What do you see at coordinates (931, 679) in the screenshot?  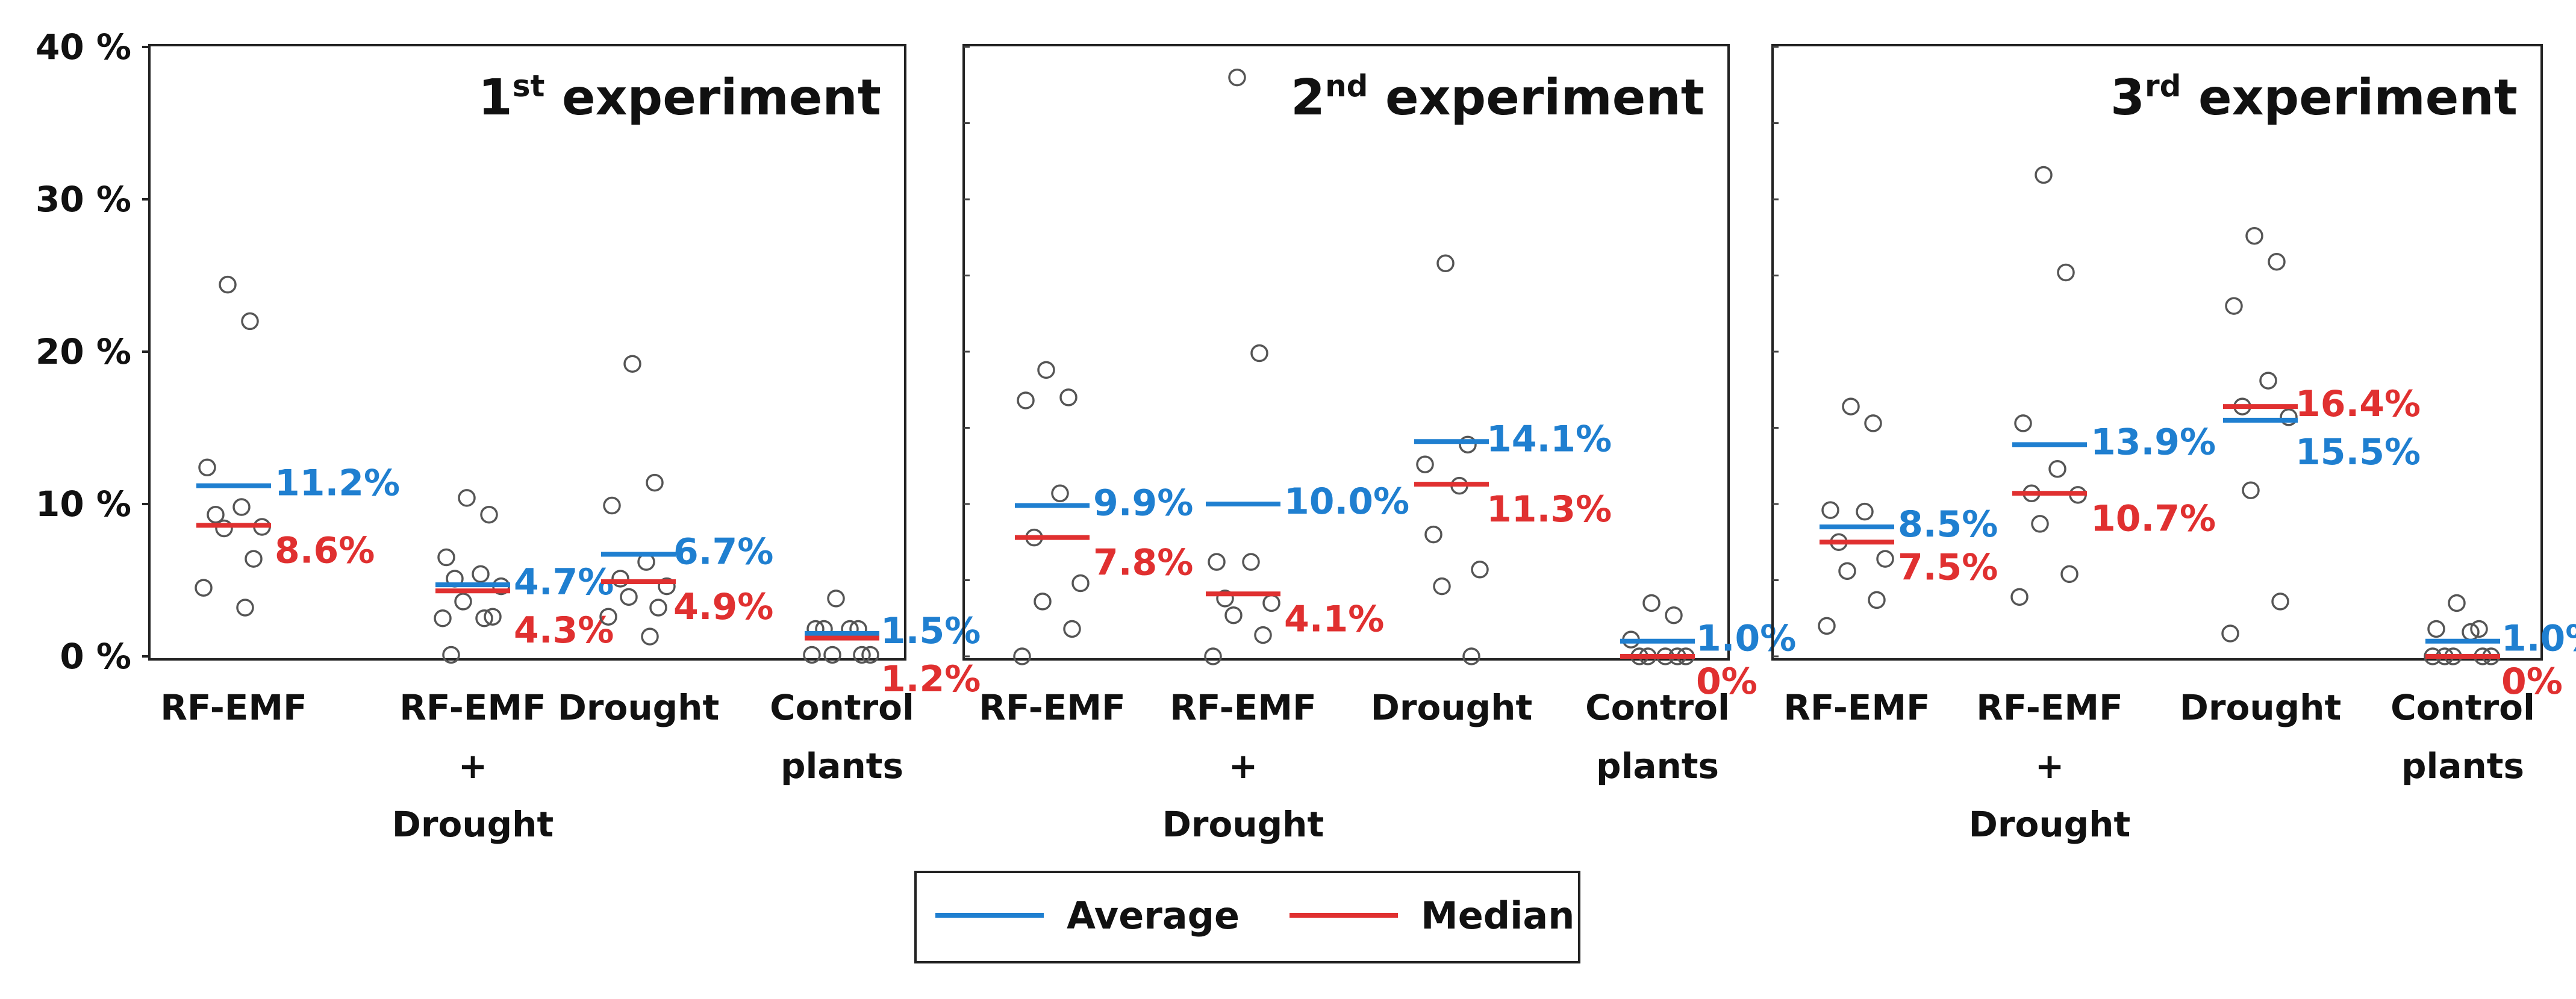 I see `median-label: 1.2%` at bounding box center [931, 679].